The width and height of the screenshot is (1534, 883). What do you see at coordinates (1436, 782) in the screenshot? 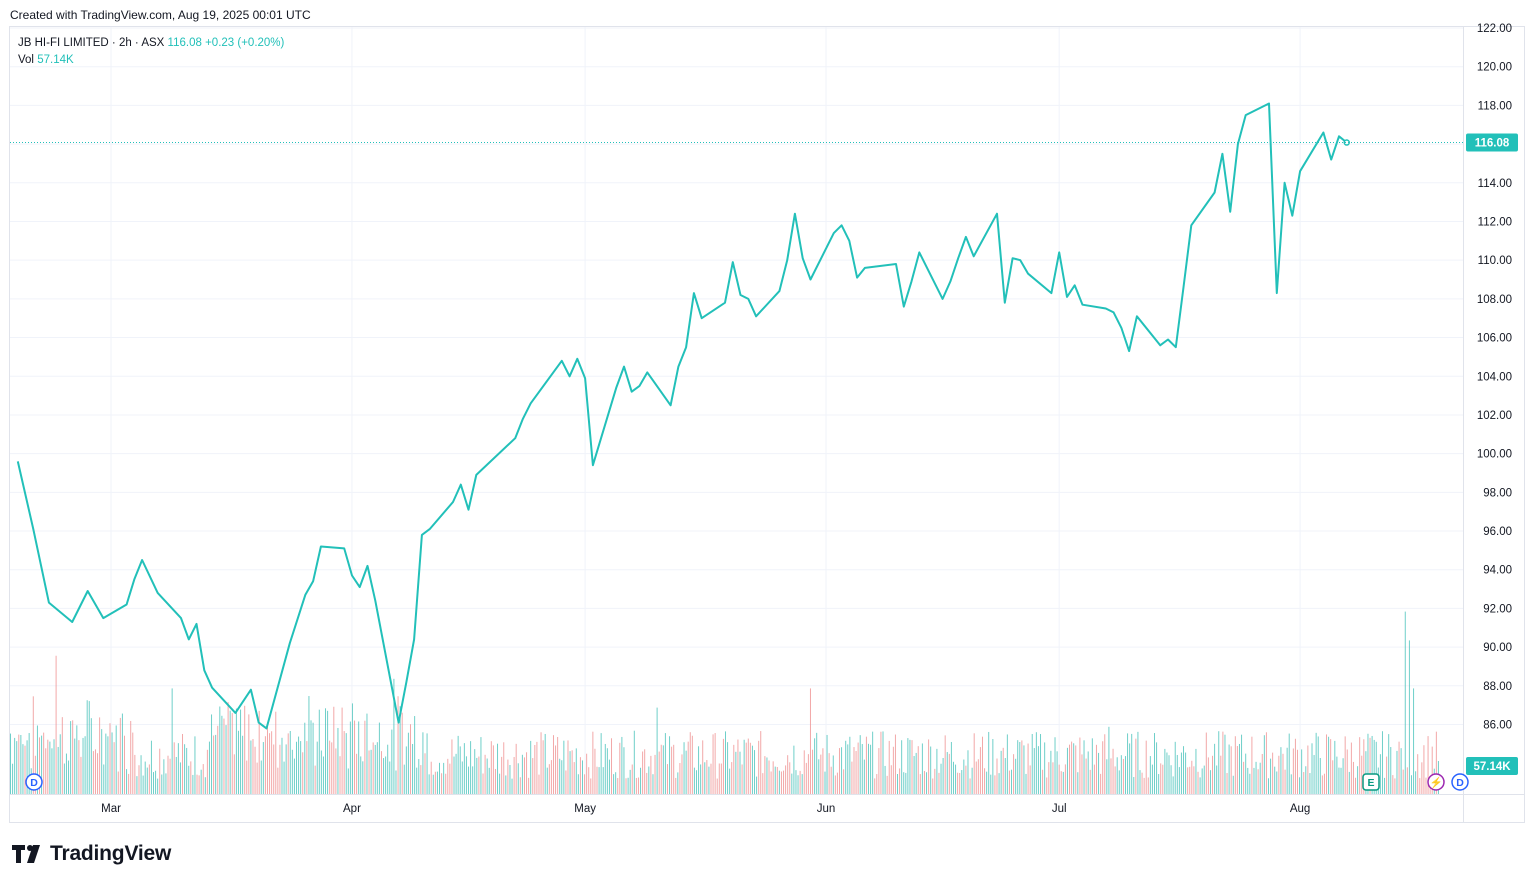
I see `split-event-marker-icon` at bounding box center [1436, 782].